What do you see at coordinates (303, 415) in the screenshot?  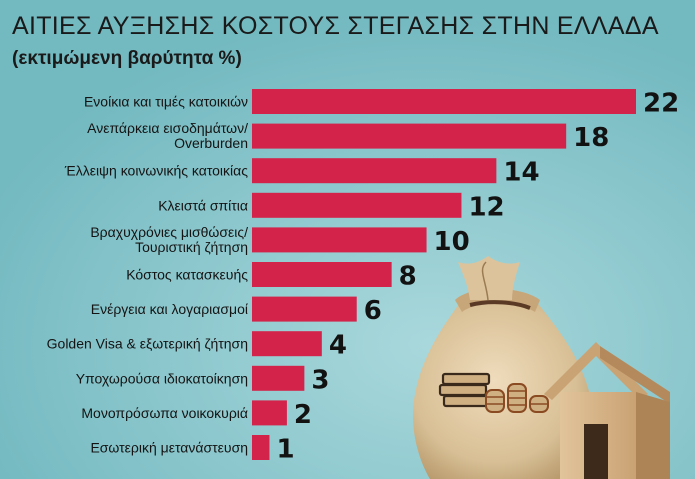 I see `value-label-9: 2` at bounding box center [303, 415].